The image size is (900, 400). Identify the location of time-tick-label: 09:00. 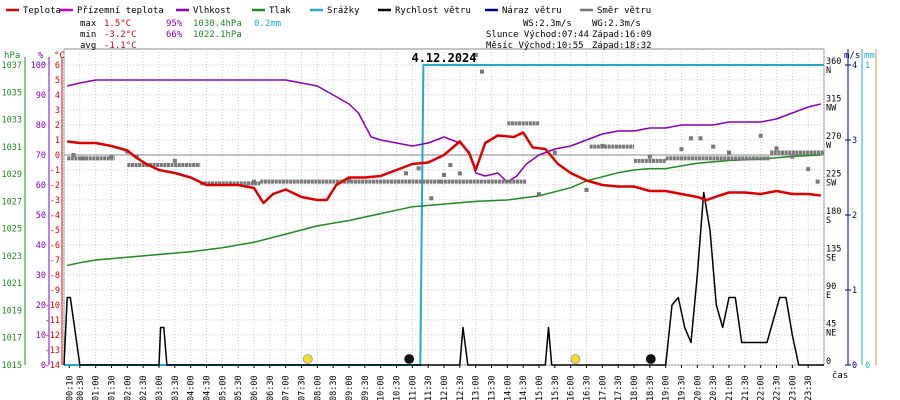
(350, 387).